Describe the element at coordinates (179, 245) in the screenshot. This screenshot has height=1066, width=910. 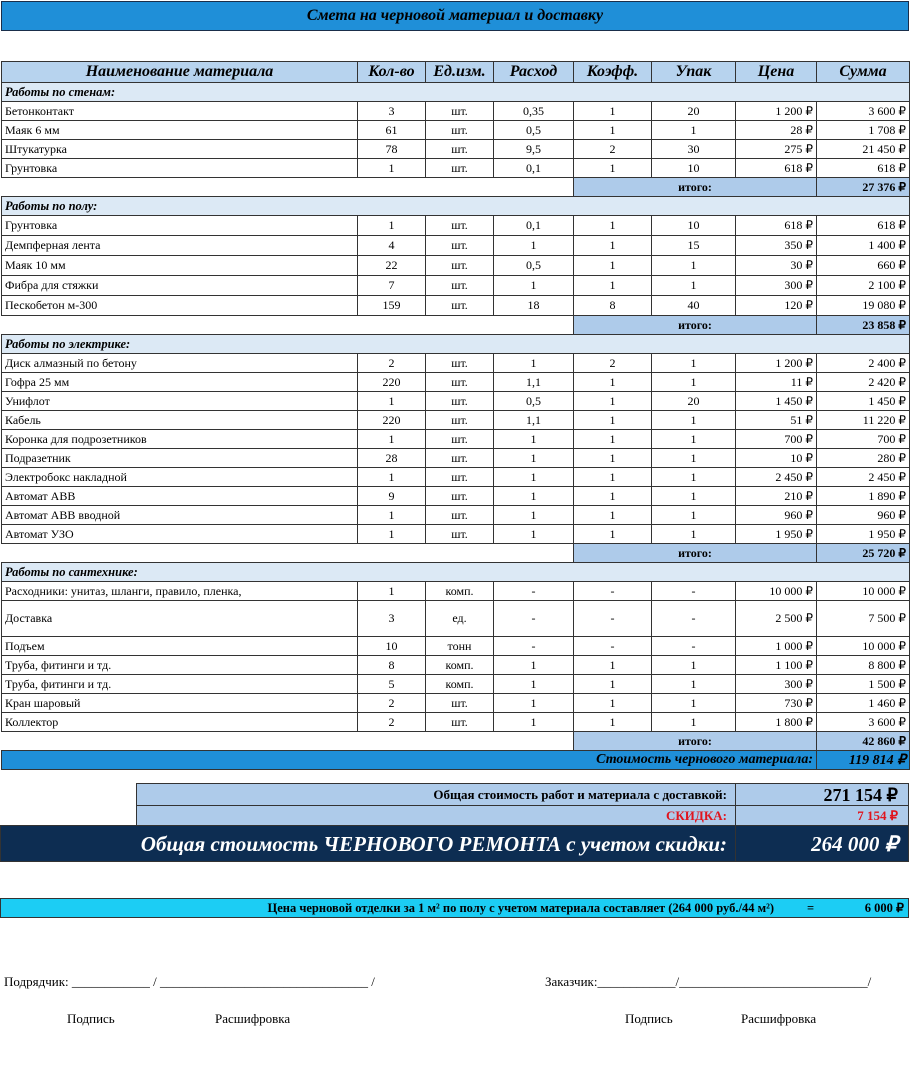
I see `table-cell: Демпферная лента` at that location.